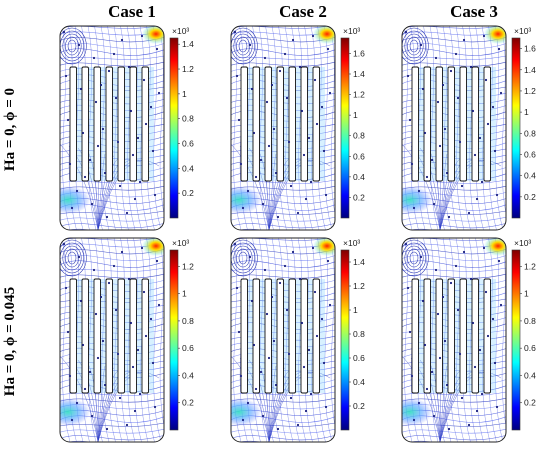 The height and width of the screenshot is (454, 550). I want to click on column-title-case-2: Case 2, so click(303, 11).